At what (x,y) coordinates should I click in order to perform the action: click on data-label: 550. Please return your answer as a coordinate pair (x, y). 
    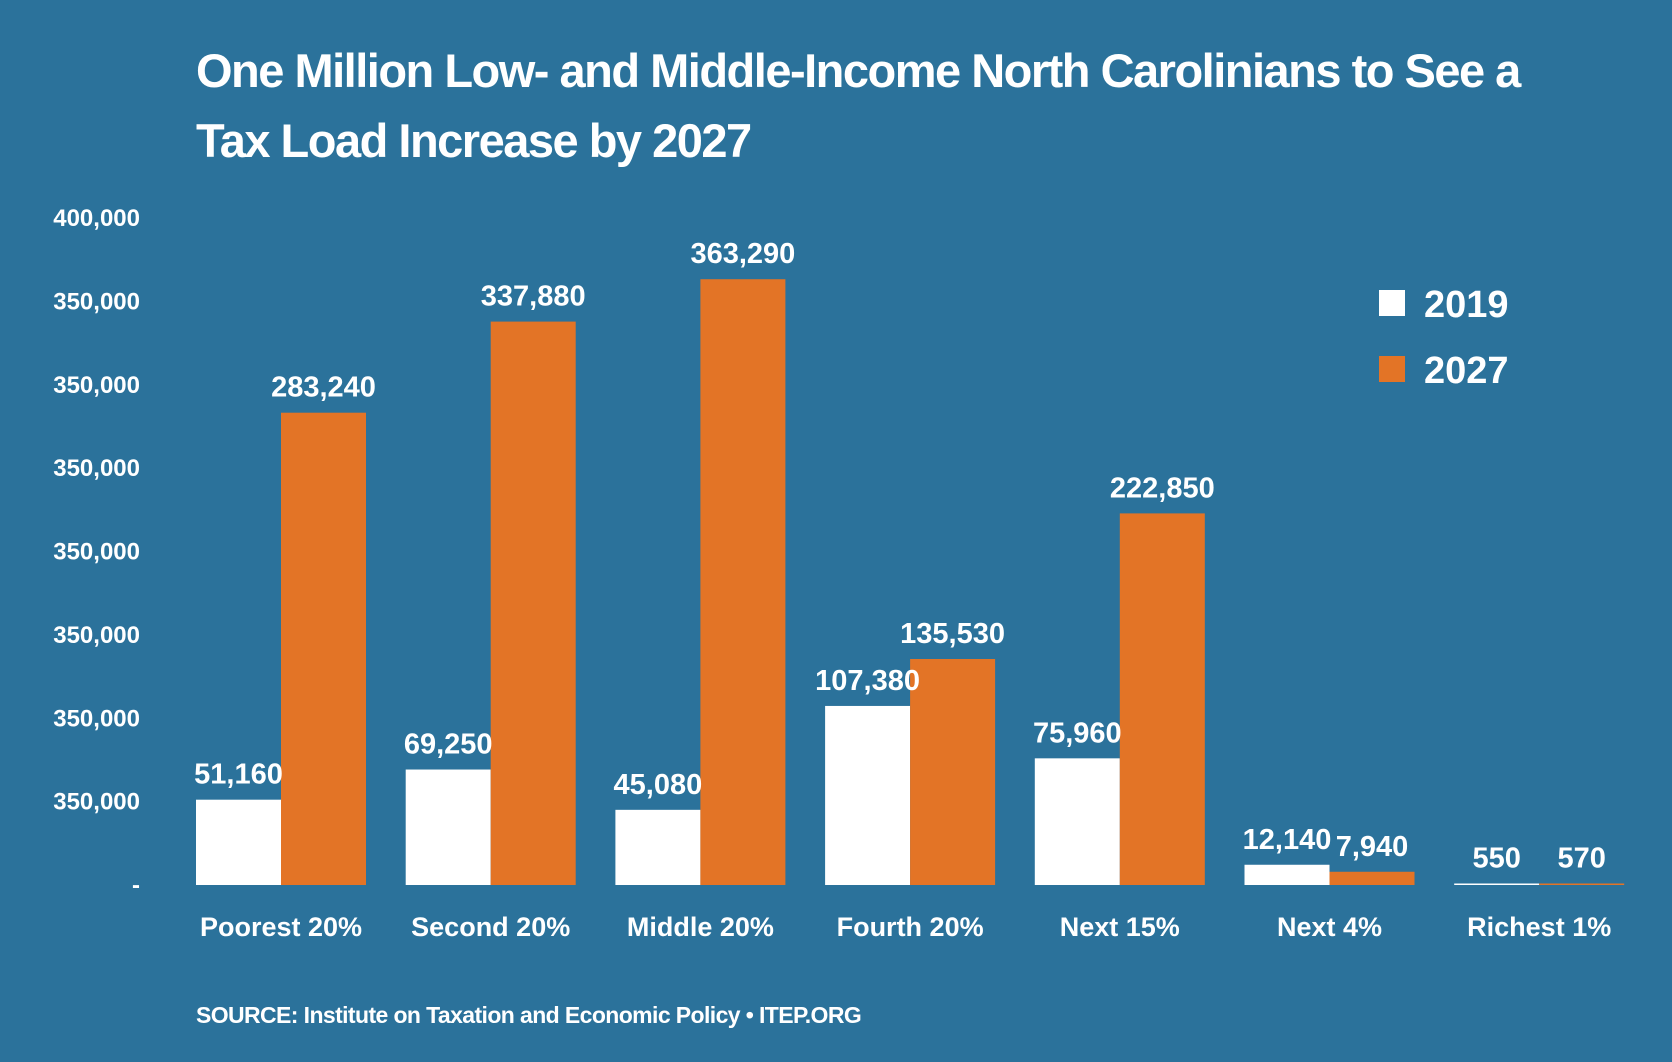
    Looking at the image, I should click on (1497, 859).